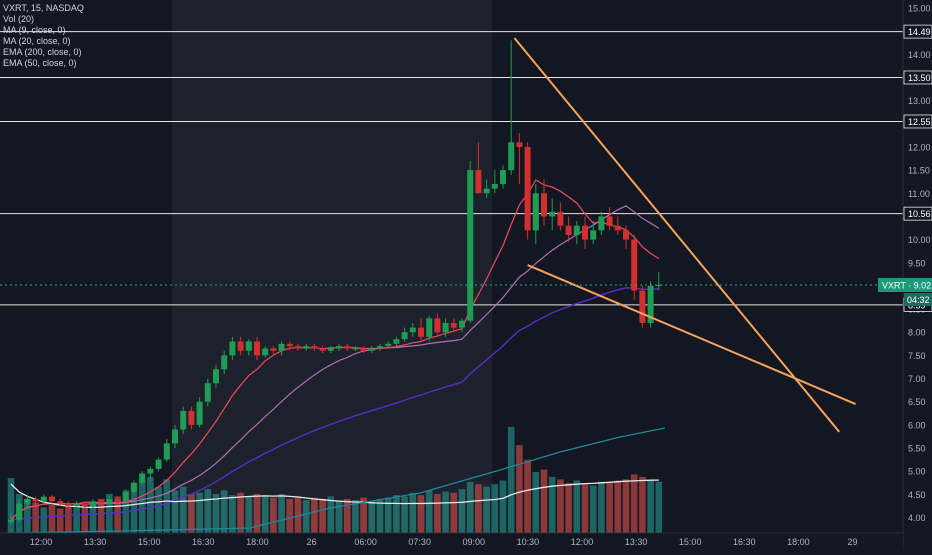 The image size is (932, 555). Describe the element at coordinates (365, 542) in the screenshot. I see `time-tick-label: 06:00` at that location.